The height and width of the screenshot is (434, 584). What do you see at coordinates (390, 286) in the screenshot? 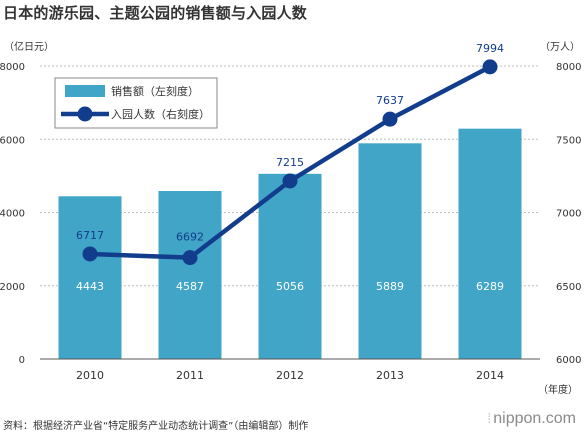
I see `bar-value-label: 5889` at bounding box center [390, 286].